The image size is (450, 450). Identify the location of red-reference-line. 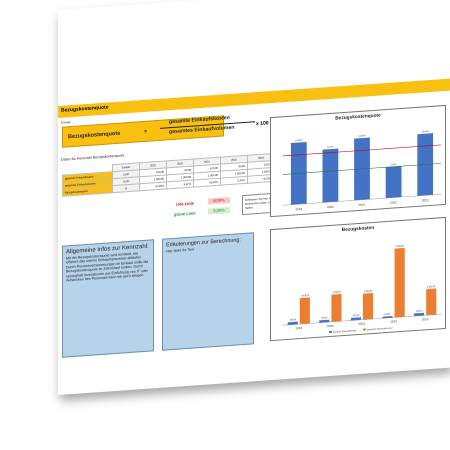
(362, 150).